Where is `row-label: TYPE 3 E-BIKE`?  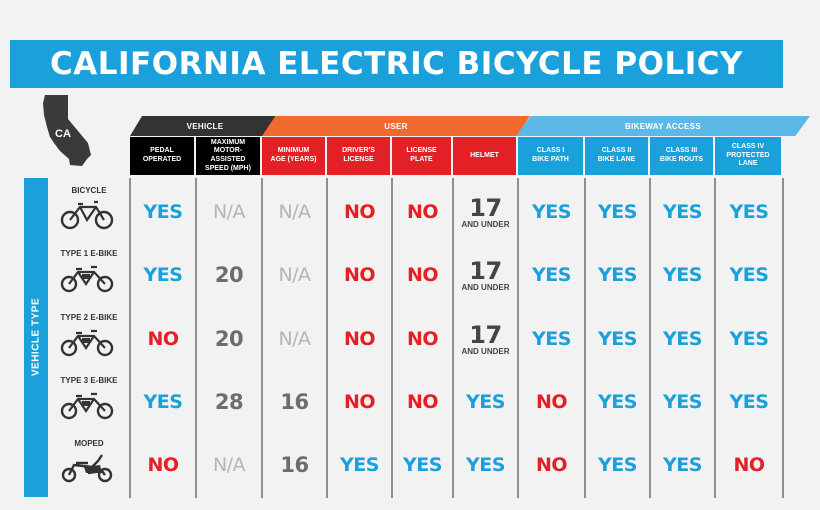 row-label: TYPE 3 E-BIKE is located at coordinates (89, 380).